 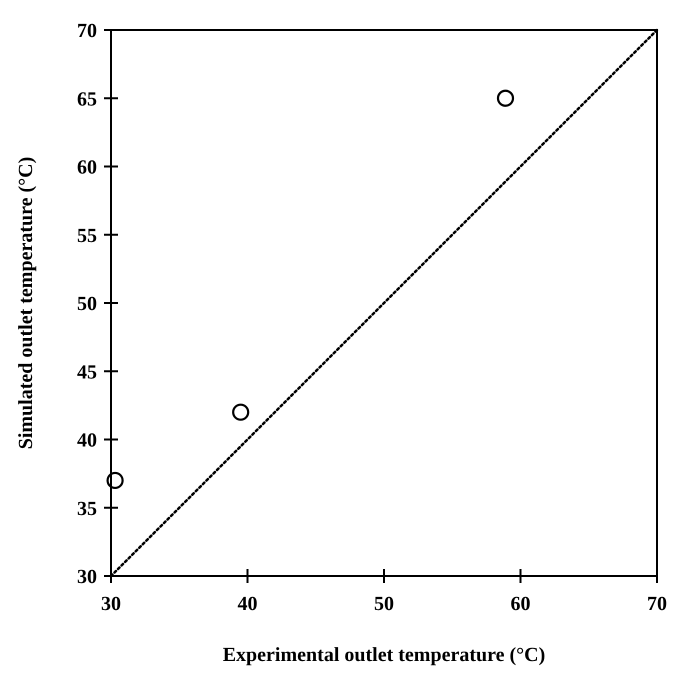 I want to click on y-tick-label: 45, so click(x=87, y=372).